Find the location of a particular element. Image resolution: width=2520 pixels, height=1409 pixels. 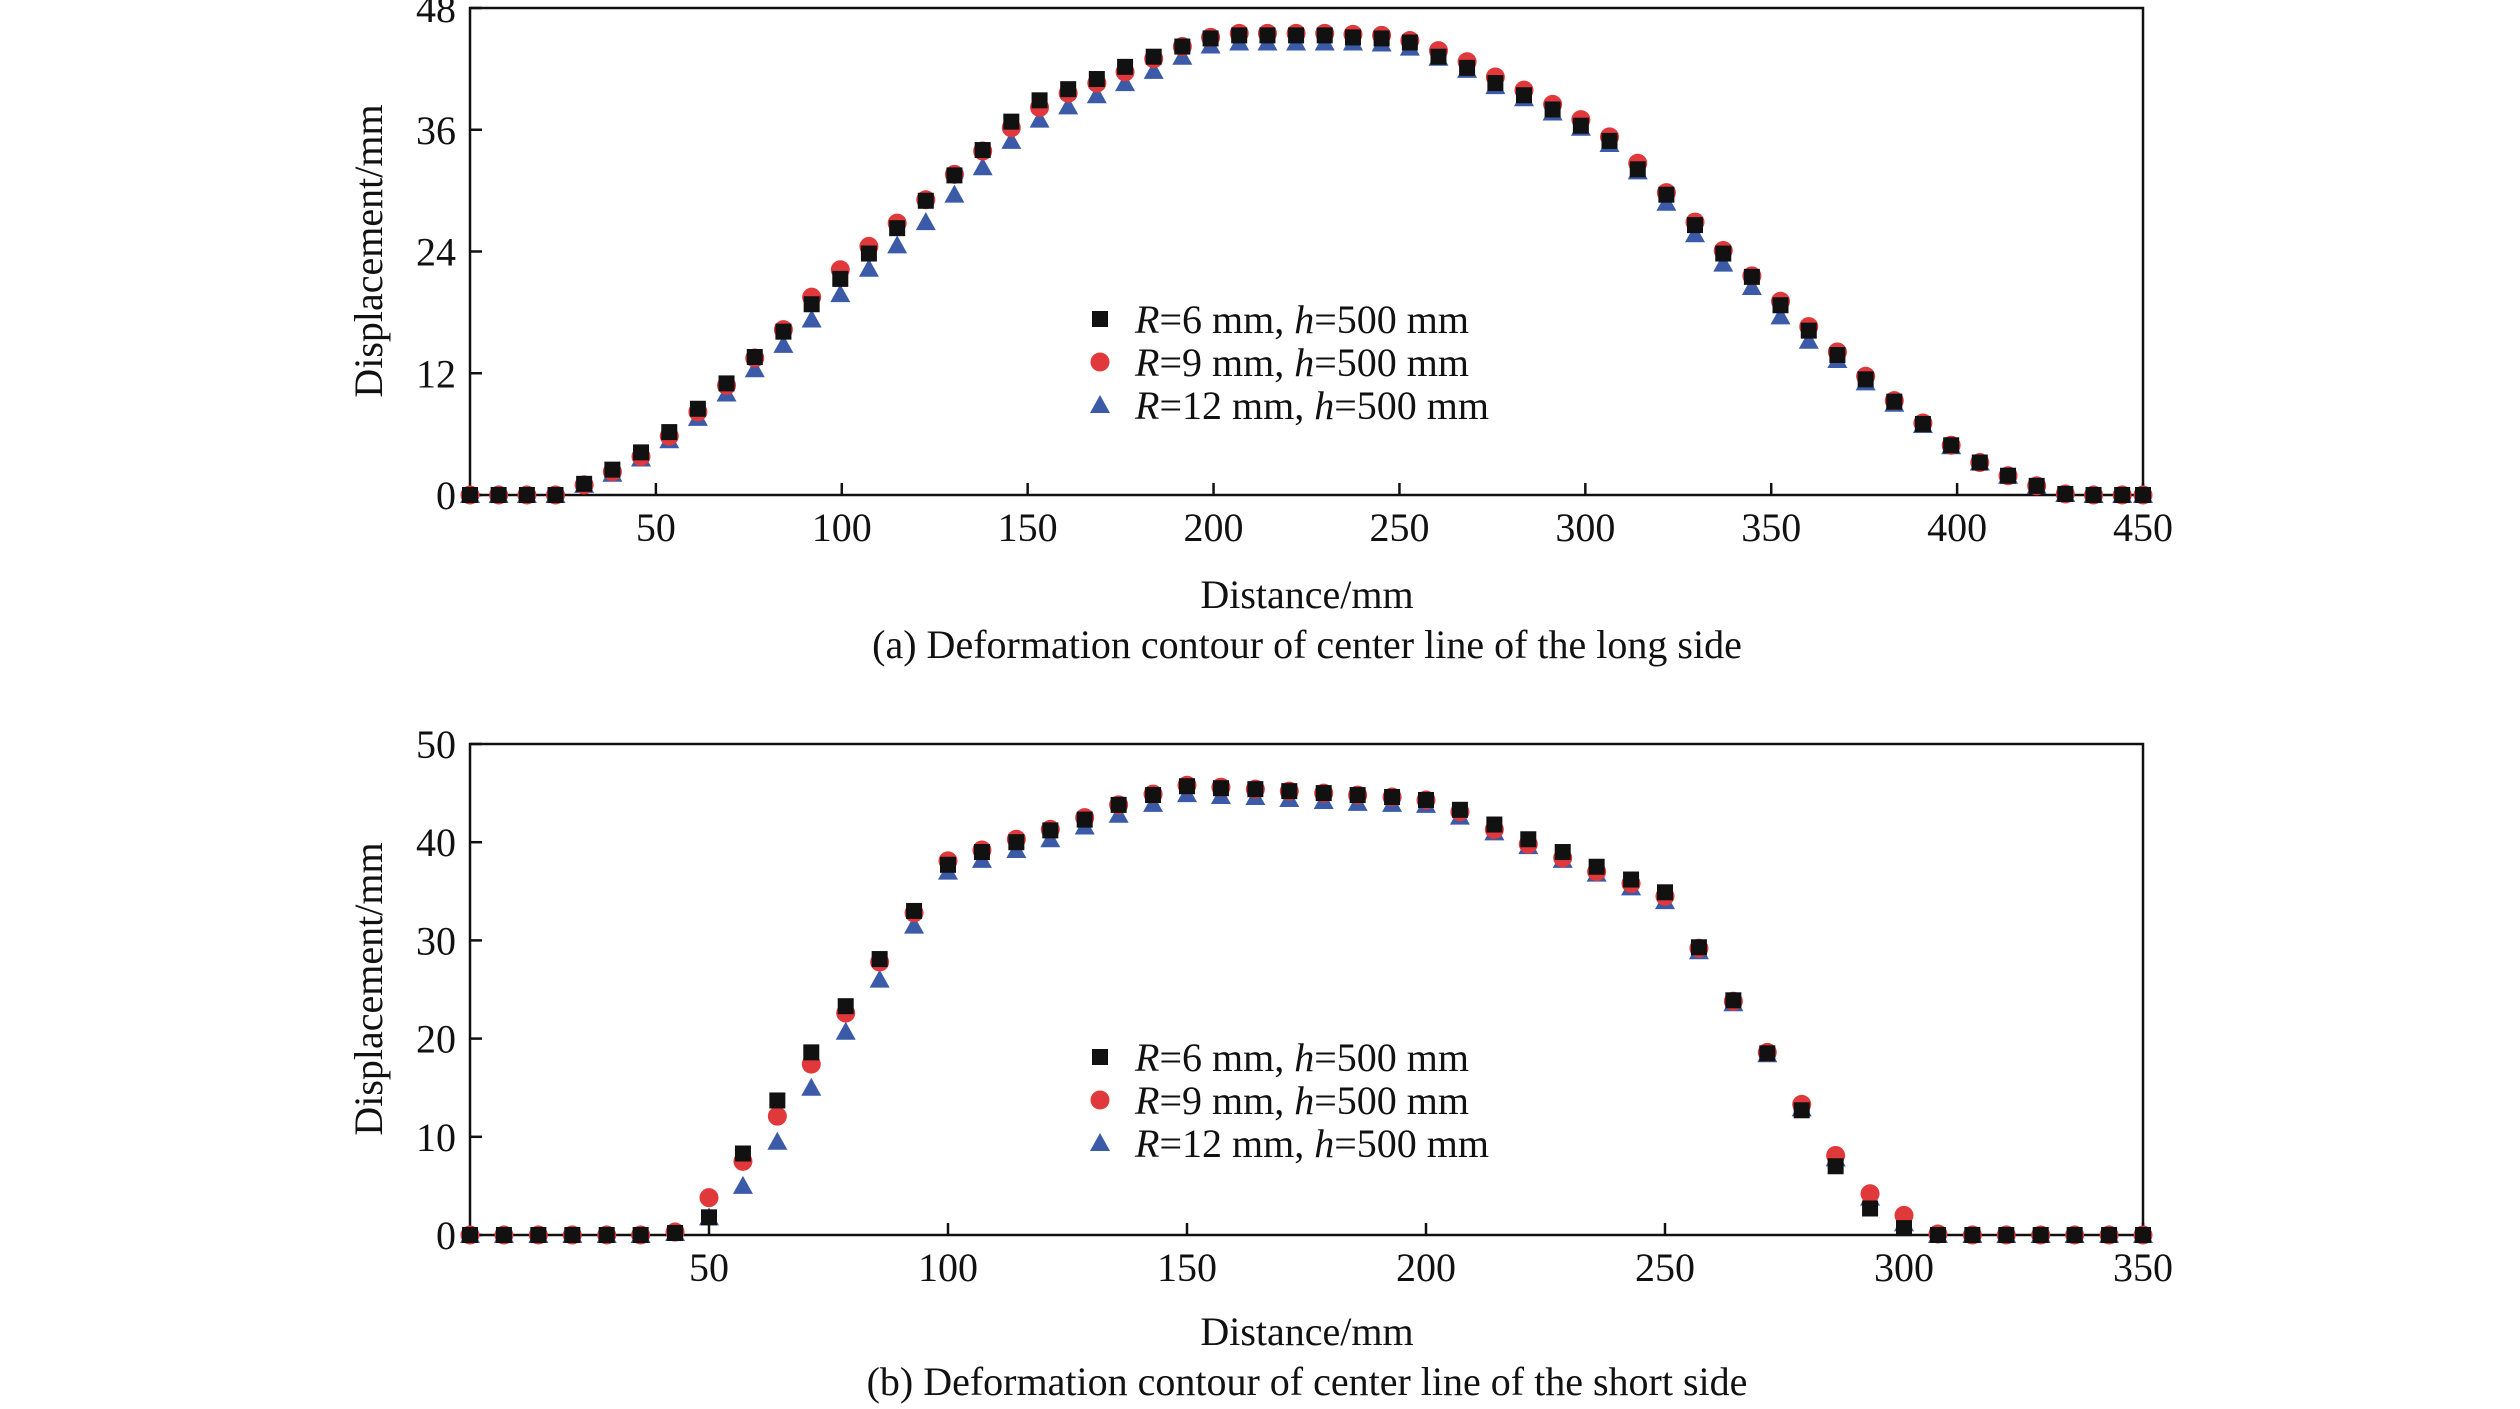

x-axis-title-a: Distance/mm is located at coordinates (1306, 594).